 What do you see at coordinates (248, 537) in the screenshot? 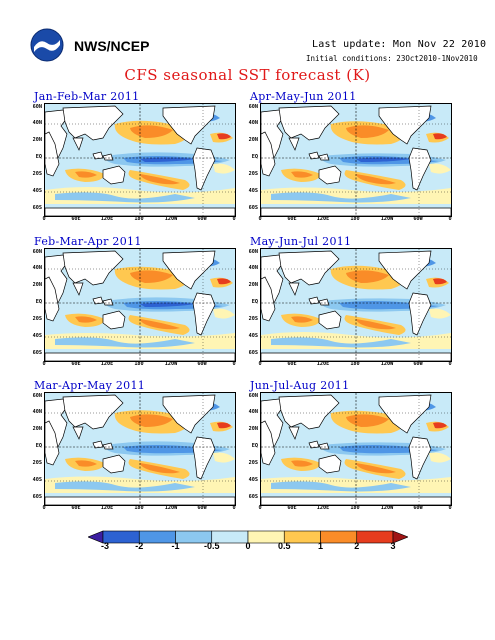
I see `colorbar` at bounding box center [248, 537].